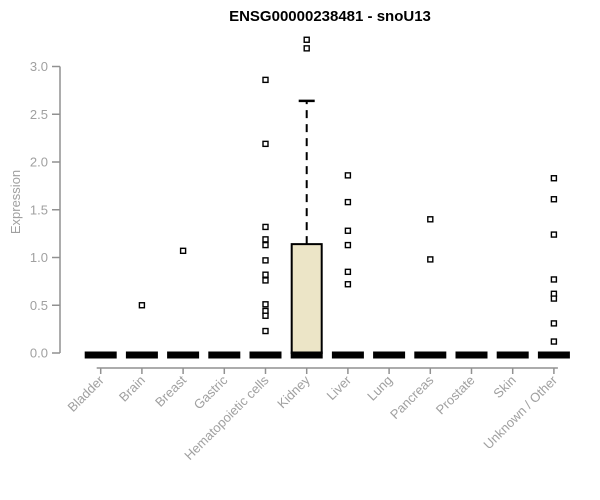  I want to click on y-tick-label: 1.0, so click(39, 257).